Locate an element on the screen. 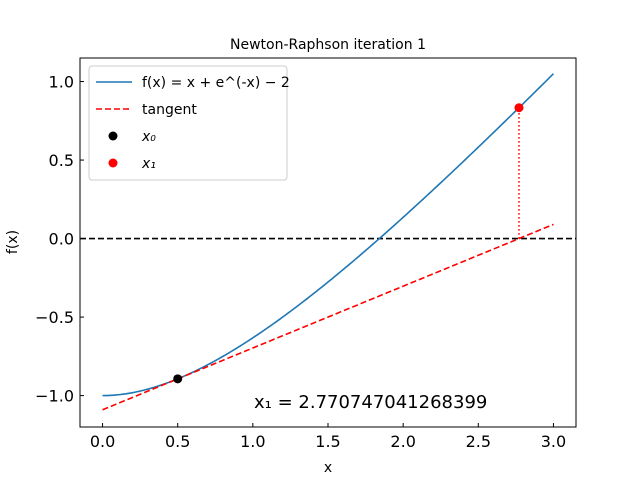  legend-function-label: f(x) = x + e^(-x) − 2 is located at coordinates (216, 83).